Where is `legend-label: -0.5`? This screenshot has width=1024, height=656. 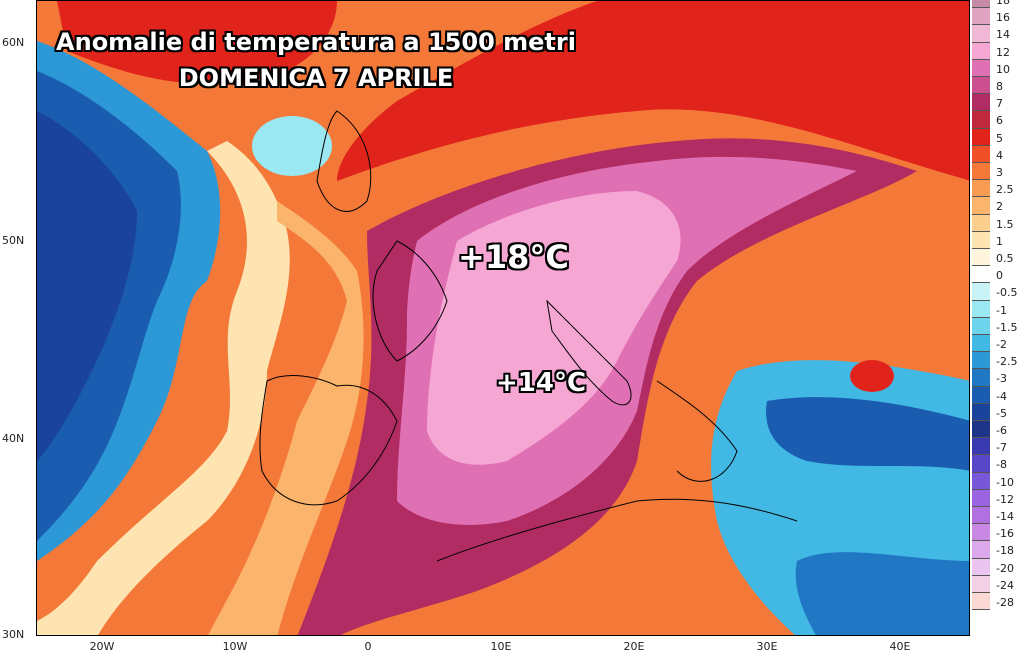 legend-label: -0.5 is located at coordinates (1007, 293).